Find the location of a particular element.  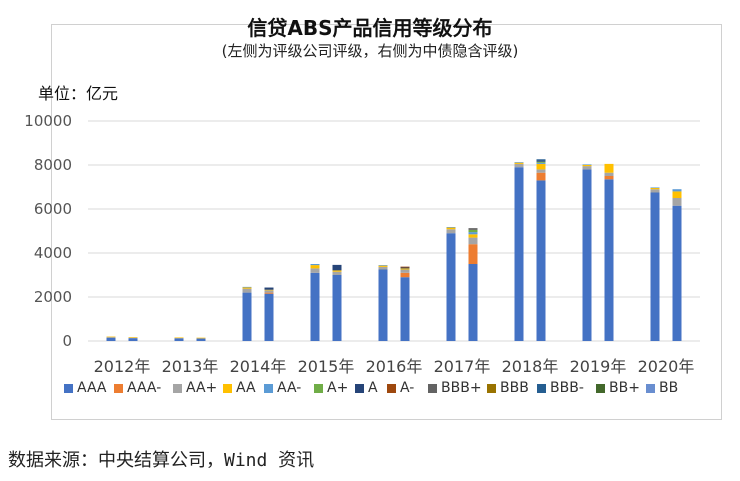

legend-item-BBB-: BBB- is located at coordinates (560, 388).